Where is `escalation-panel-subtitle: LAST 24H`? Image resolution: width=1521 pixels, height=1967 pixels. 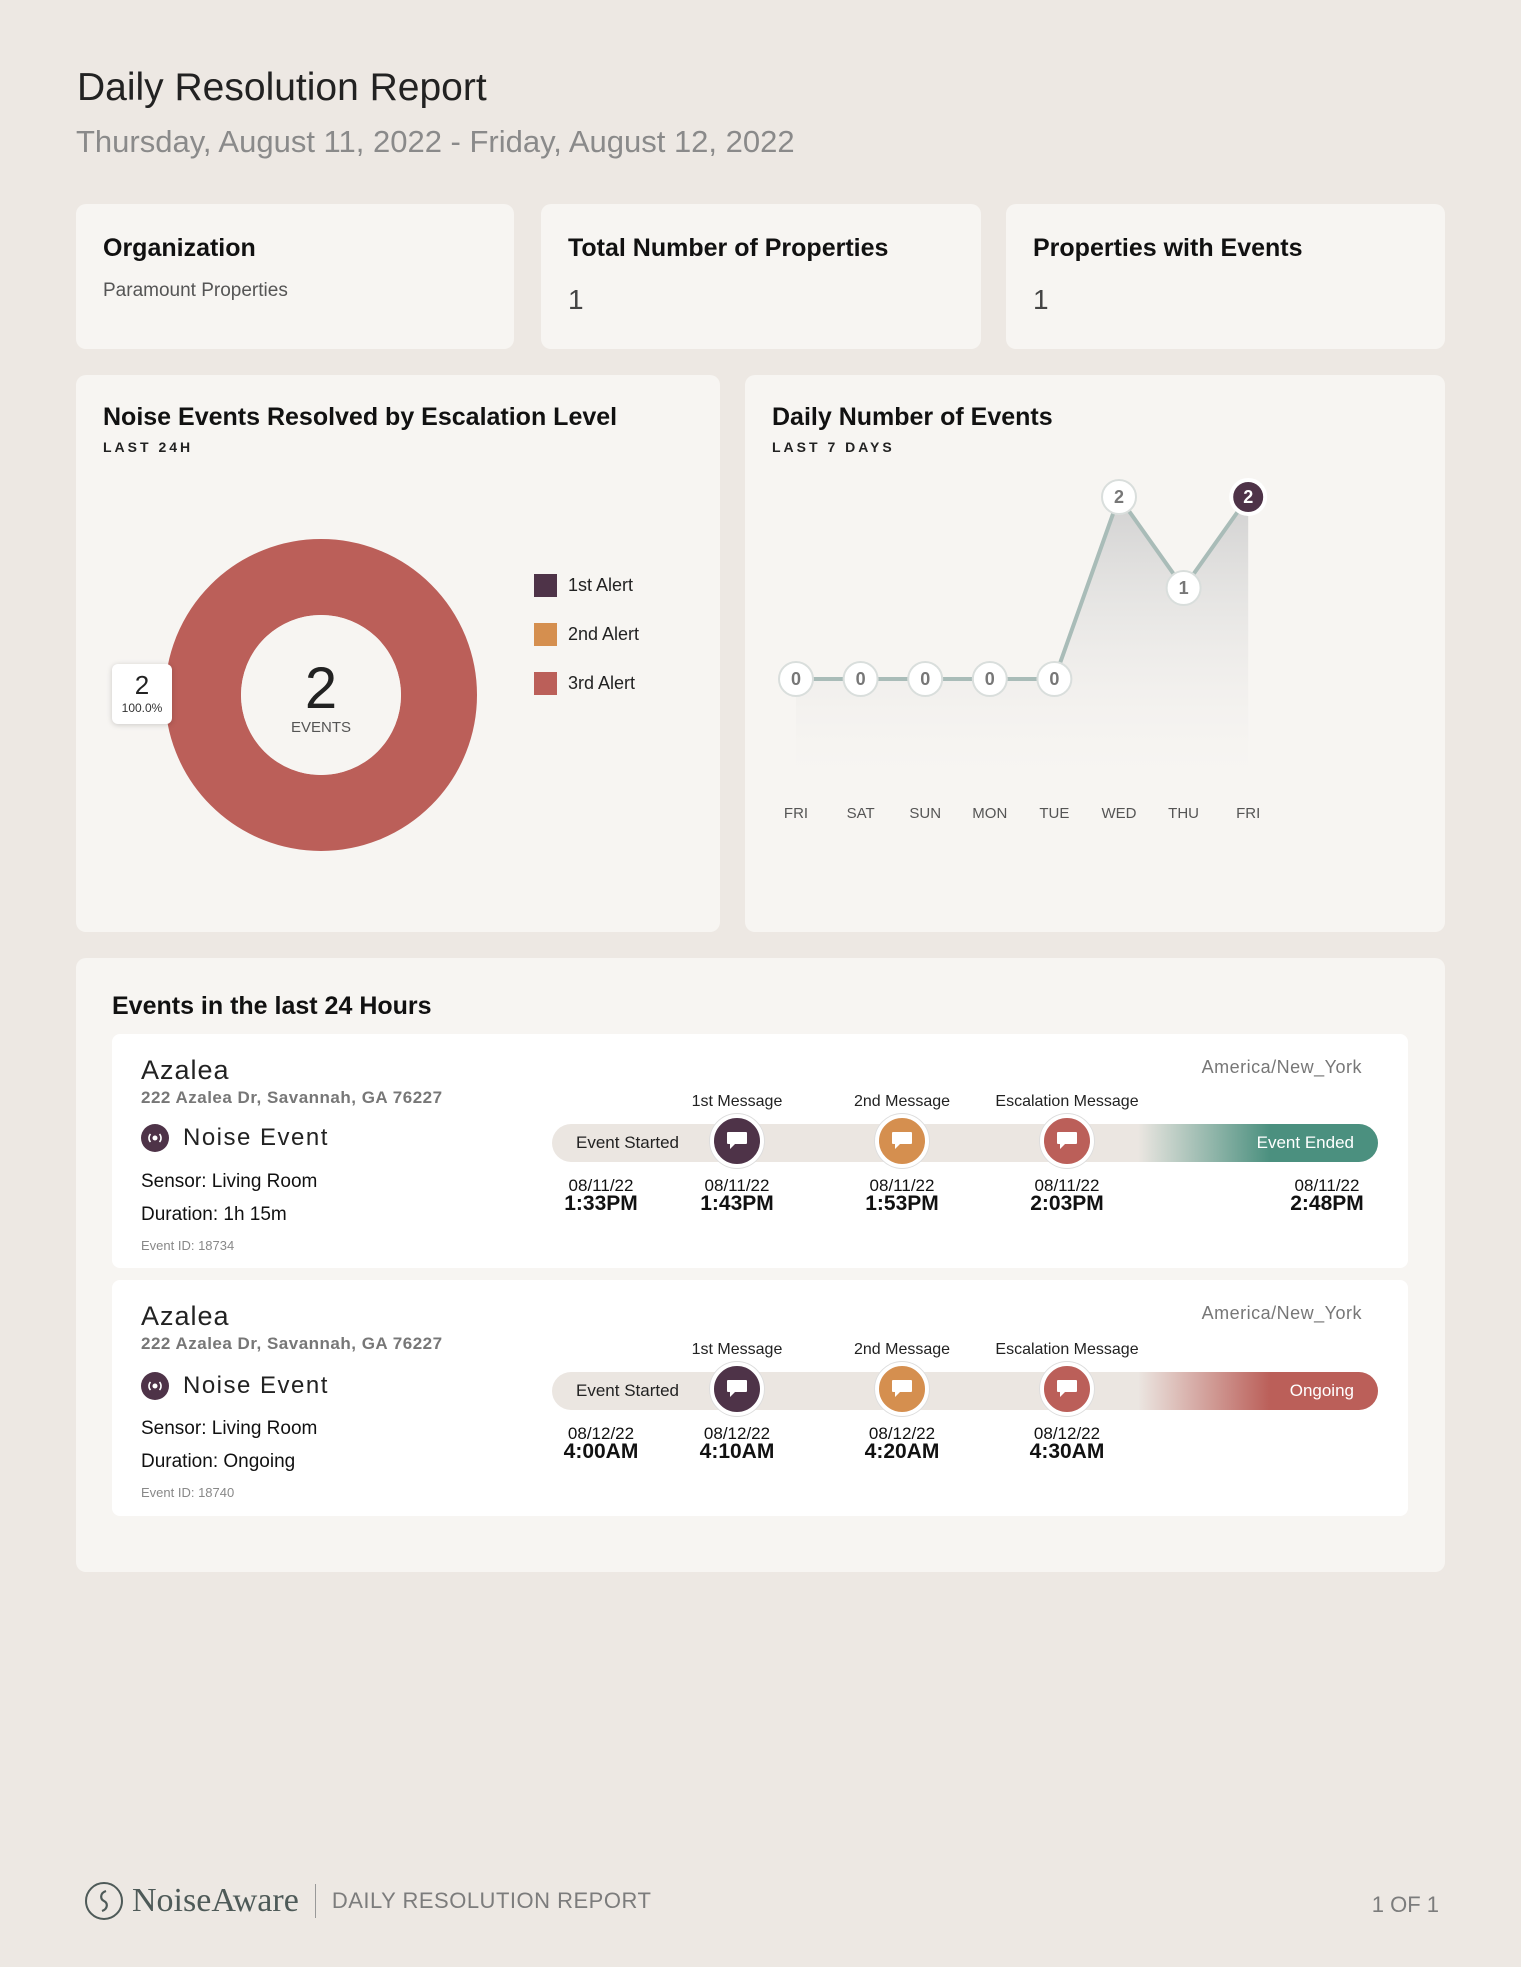 escalation-panel-subtitle: LAST 24H is located at coordinates (148, 447).